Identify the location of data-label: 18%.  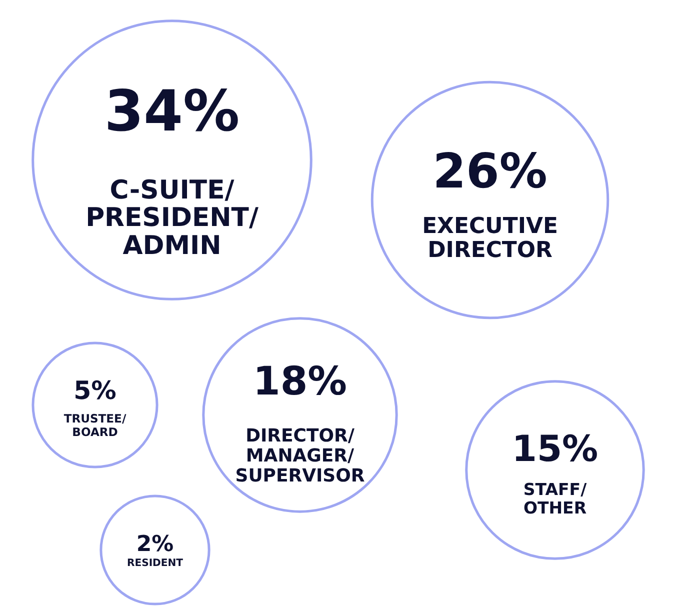
(300, 382).